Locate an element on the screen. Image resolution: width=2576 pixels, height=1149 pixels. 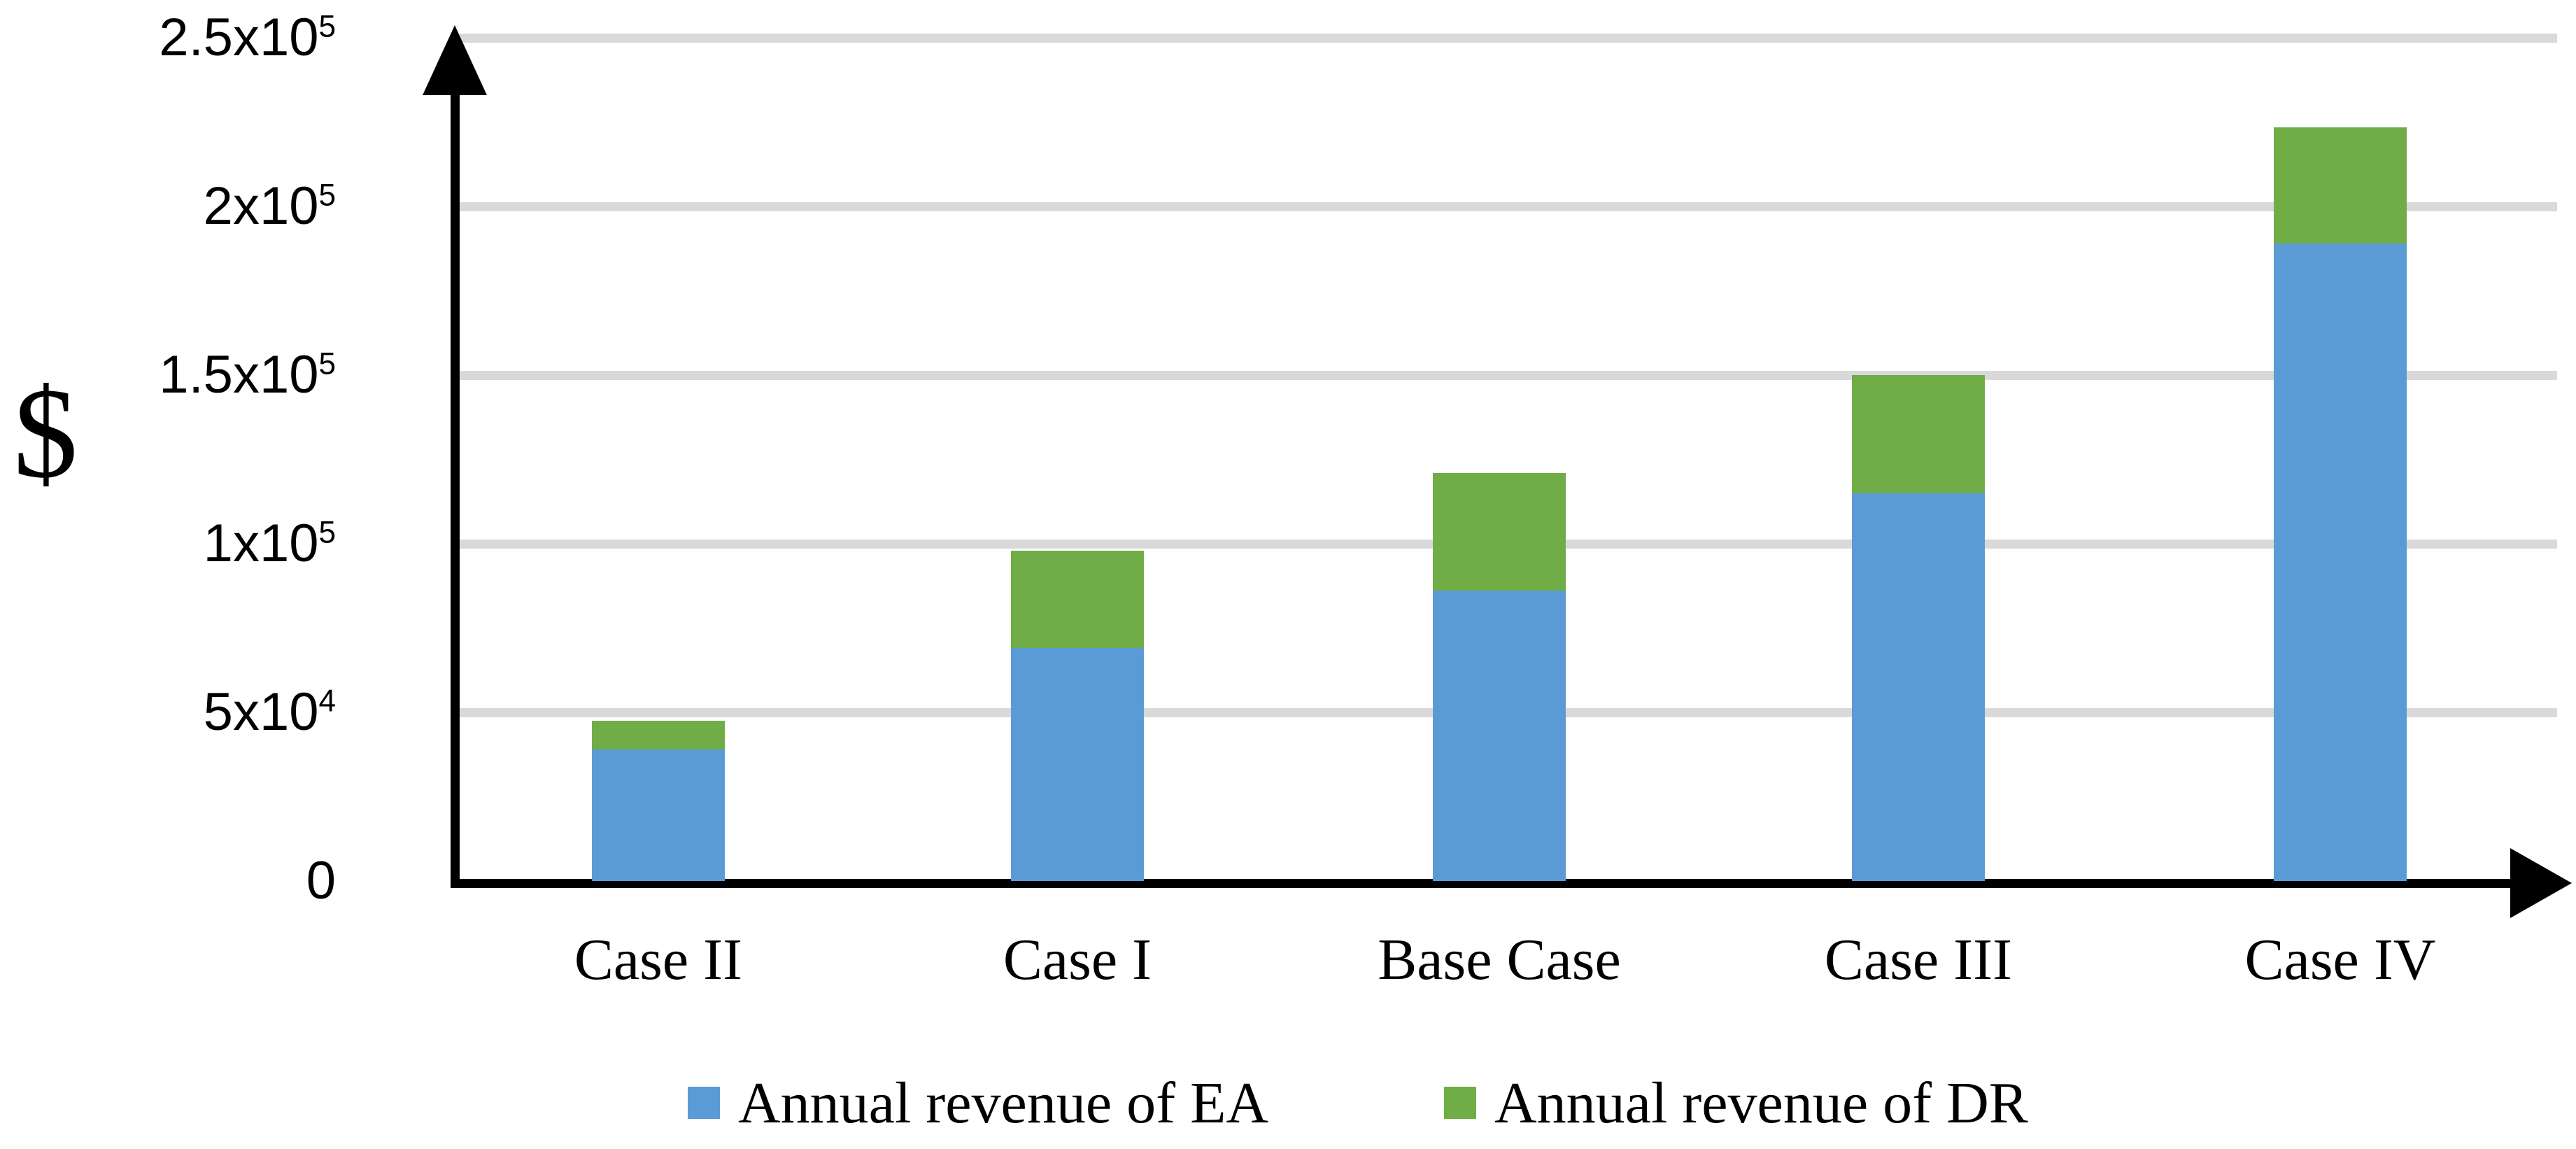
y-tick-label: 2.5x105 is located at coordinates (247, 37).